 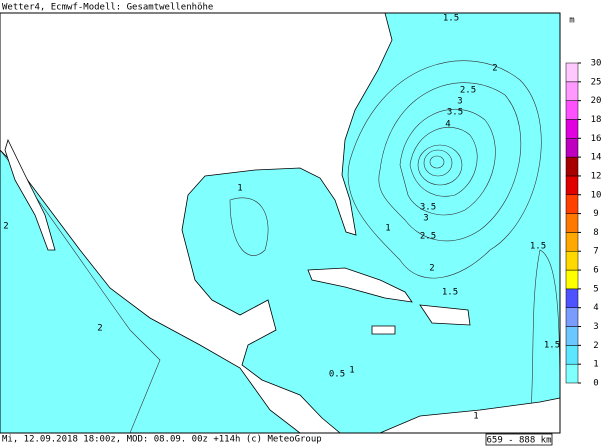 What do you see at coordinates (596, 82) in the screenshot?
I see `legend-label: 25` at bounding box center [596, 82].